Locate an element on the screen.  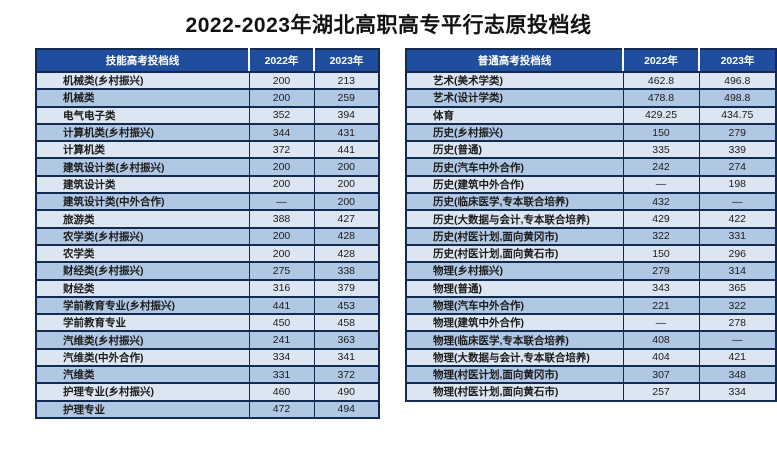
score-2023-cell: 348 is located at coordinates (737, 374).